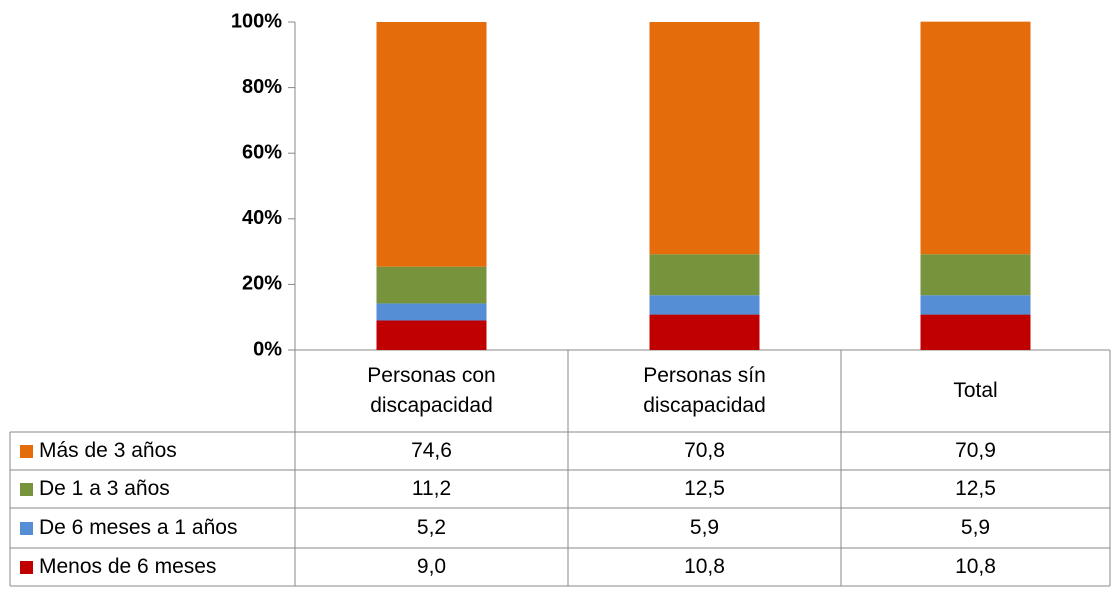  Describe the element at coordinates (262, 218) in the screenshot. I see `y-tick-label: 40%` at that location.